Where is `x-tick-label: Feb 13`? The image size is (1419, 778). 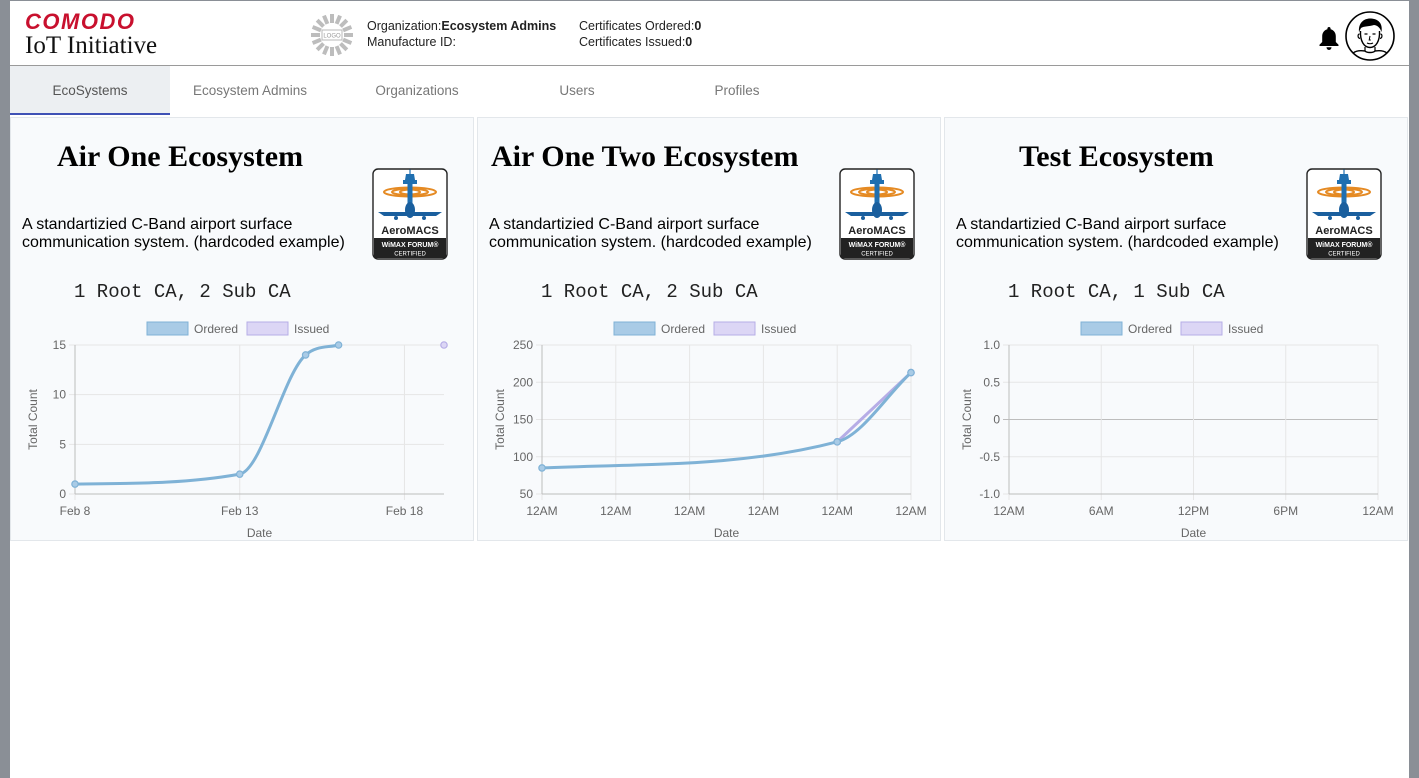
x-tick-label: Feb 13 is located at coordinates (240, 511).